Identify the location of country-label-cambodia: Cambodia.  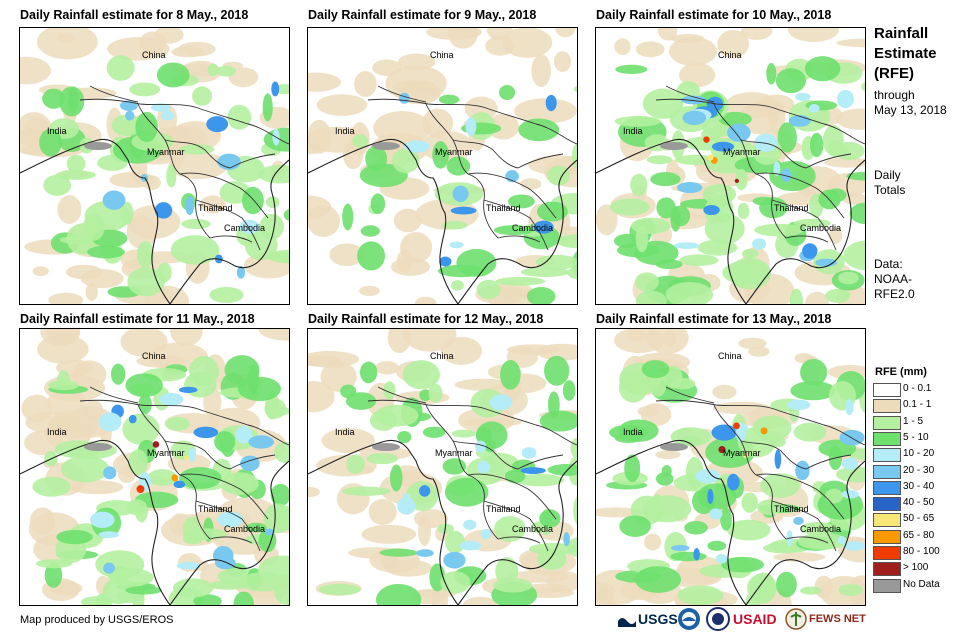
(533, 529).